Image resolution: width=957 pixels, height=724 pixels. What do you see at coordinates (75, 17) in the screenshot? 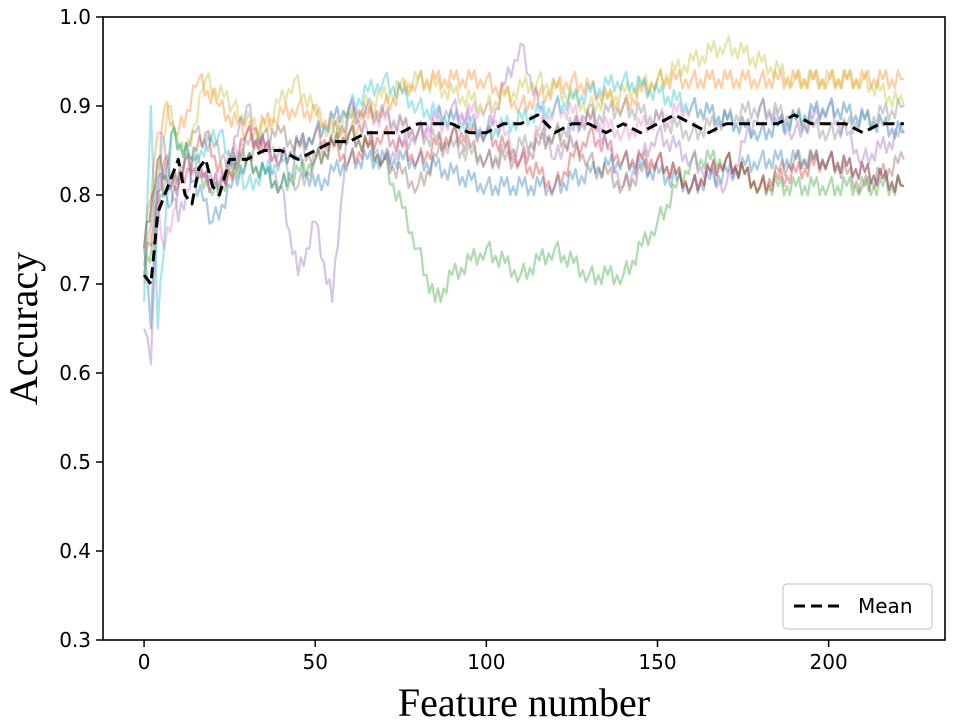
I see `y-tick-label: 1.0` at bounding box center [75, 17].